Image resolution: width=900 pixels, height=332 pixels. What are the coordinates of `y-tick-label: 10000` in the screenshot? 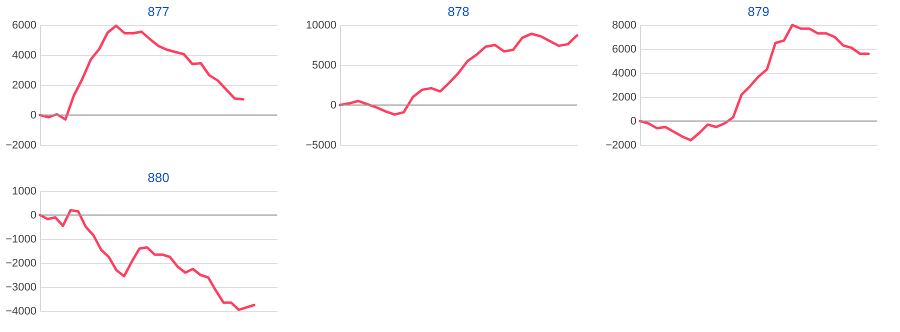 It's located at (321, 26).